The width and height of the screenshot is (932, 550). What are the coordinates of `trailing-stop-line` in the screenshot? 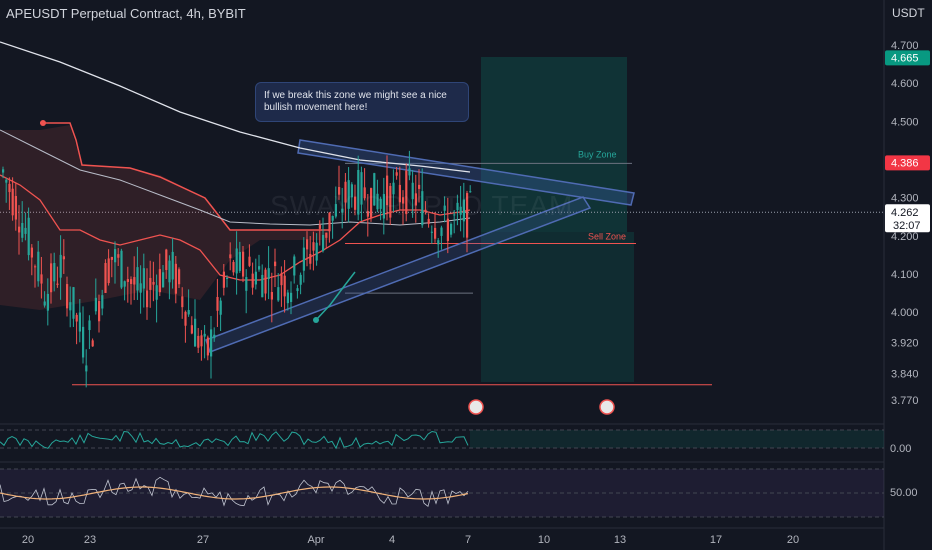 It's located at (185, 176).